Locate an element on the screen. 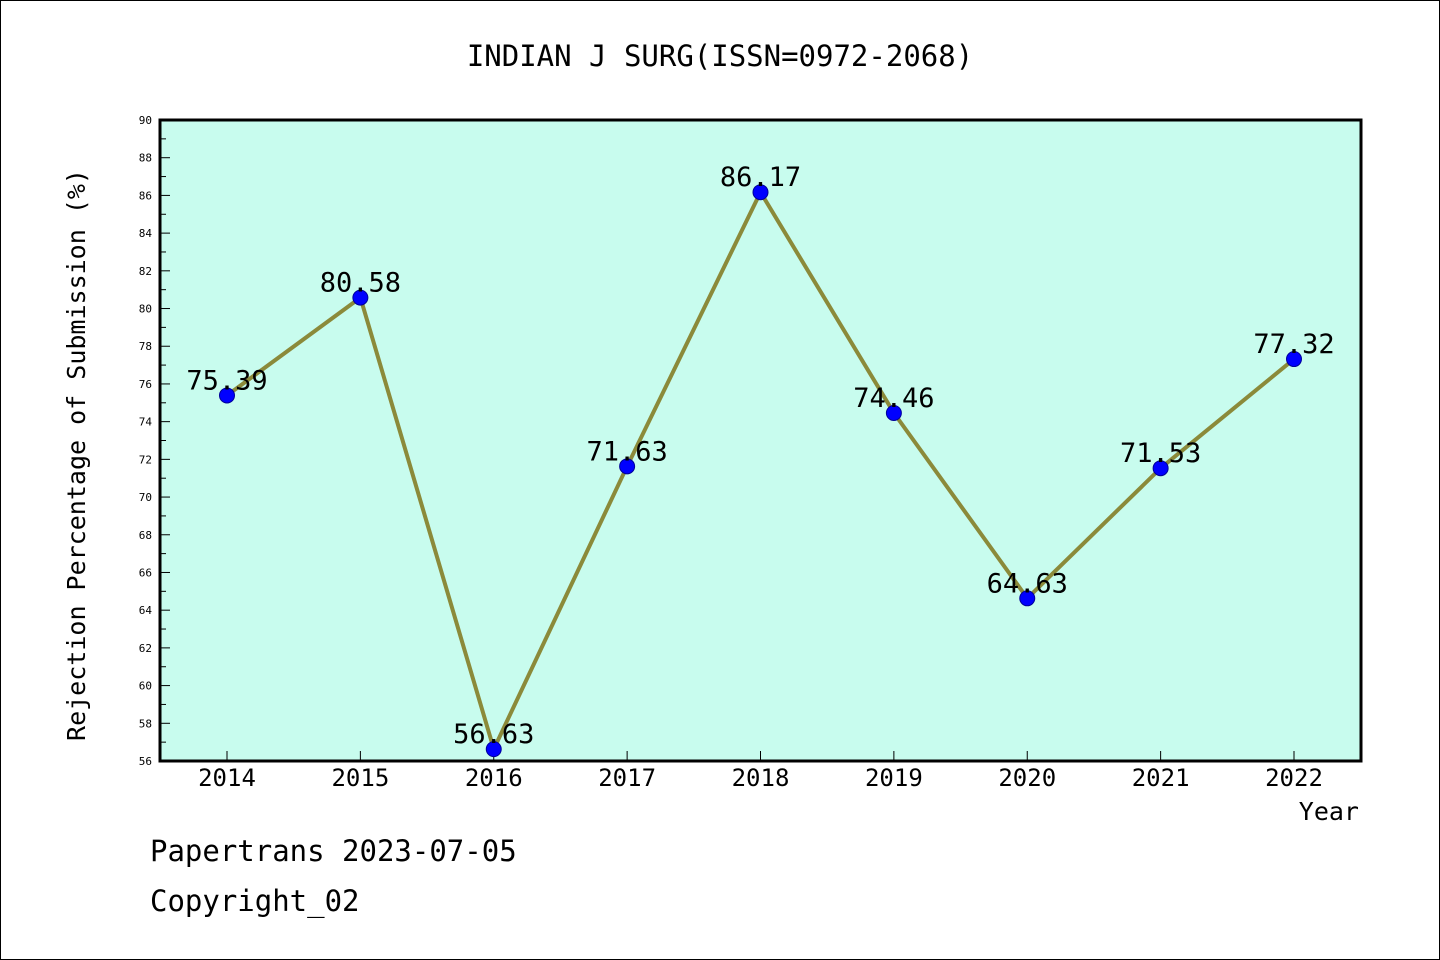  y-tick-label: 56 is located at coordinates (145, 761).